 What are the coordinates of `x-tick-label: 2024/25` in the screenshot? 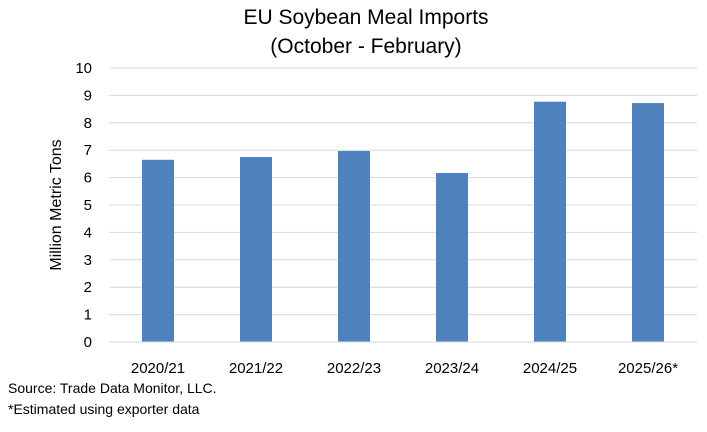 It's located at (550, 368).